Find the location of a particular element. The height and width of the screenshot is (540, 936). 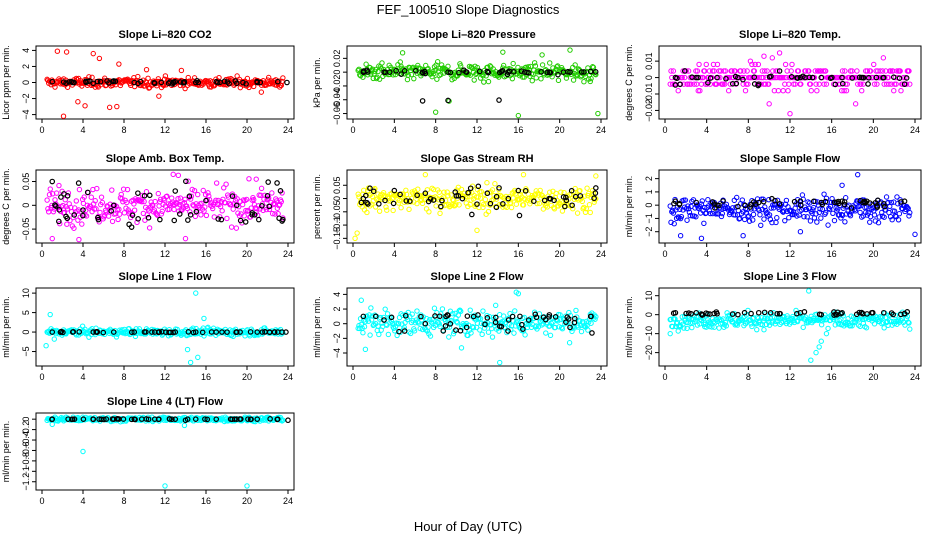

panel-ylabel: ml/min per min. is located at coordinates (6, 452).